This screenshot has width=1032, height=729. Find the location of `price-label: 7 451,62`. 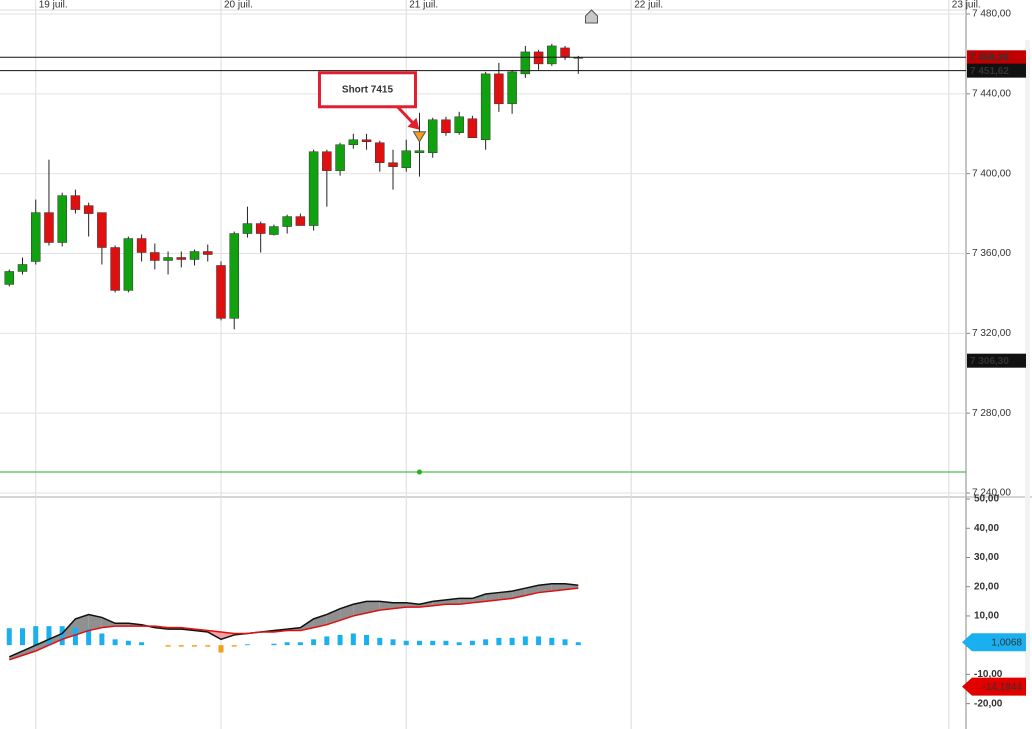

price-label: 7 451,62 is located at coordinates (989, 71).